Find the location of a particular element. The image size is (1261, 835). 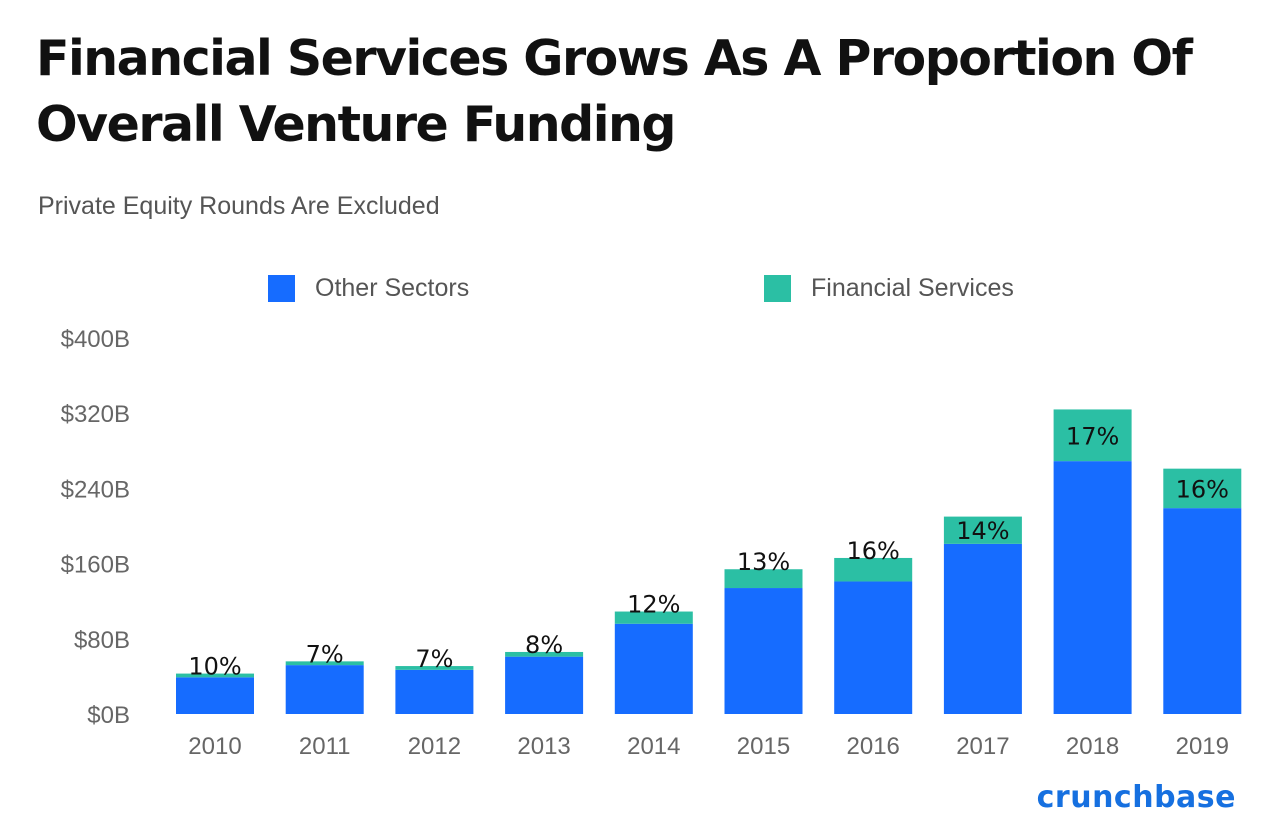

legend-label-1: Financial Services is located at coordinates (912, 288).